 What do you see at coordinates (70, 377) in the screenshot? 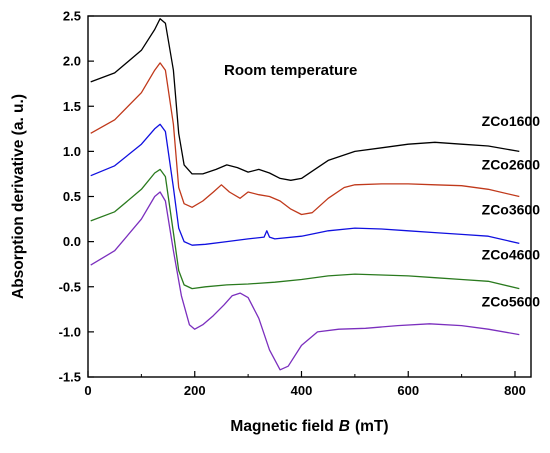
I see `y-tick-label: -1.5` at bounding box center [70, 377].